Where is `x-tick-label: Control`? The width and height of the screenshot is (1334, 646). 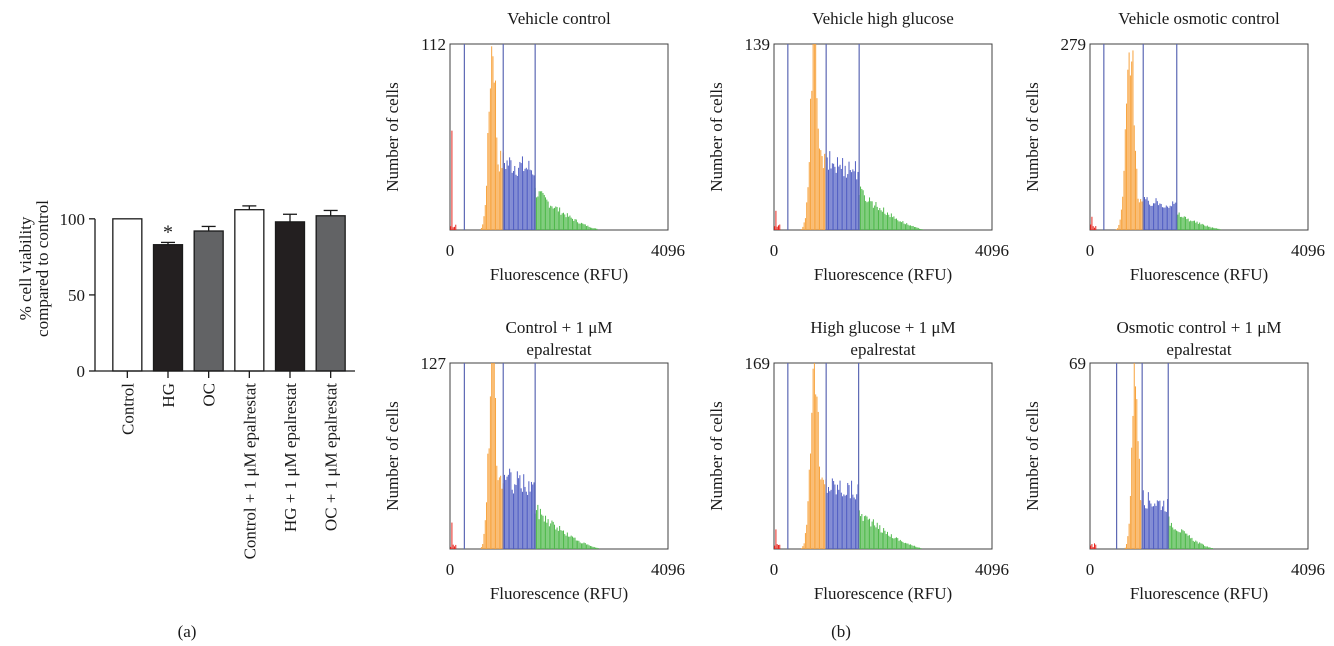
x-tick-label: Control is located at coordinates (127, 409).